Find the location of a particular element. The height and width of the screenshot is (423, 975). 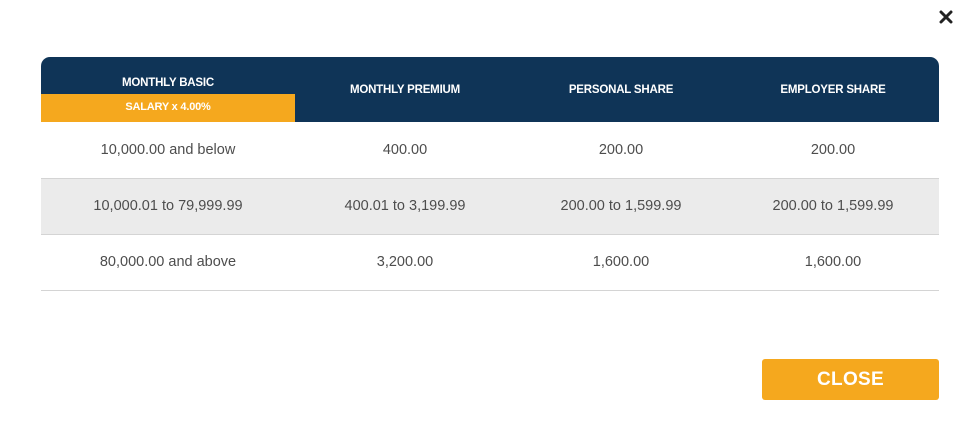

table-cell: 10,000.01 to 79,999.99 is located at coordinates (168, 206).